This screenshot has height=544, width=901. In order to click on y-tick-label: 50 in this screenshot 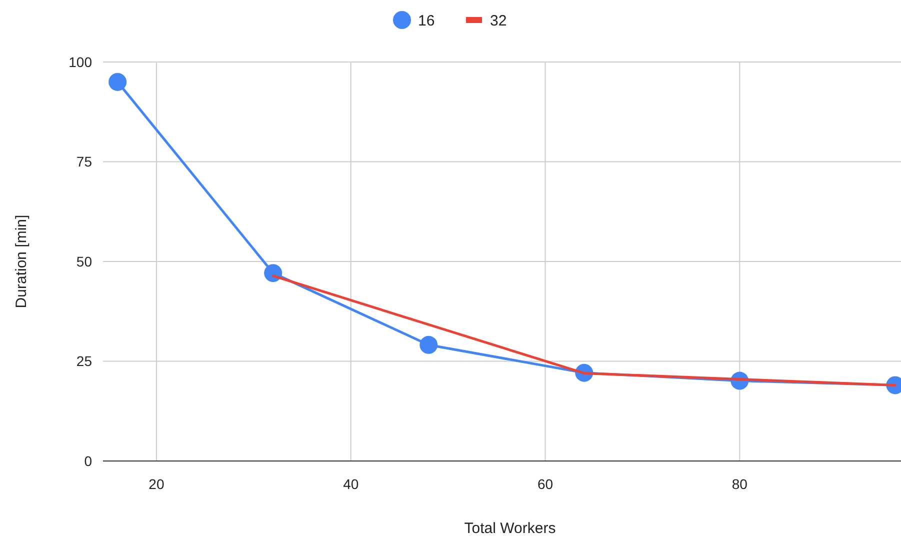, I will do `click(84, 261)`.